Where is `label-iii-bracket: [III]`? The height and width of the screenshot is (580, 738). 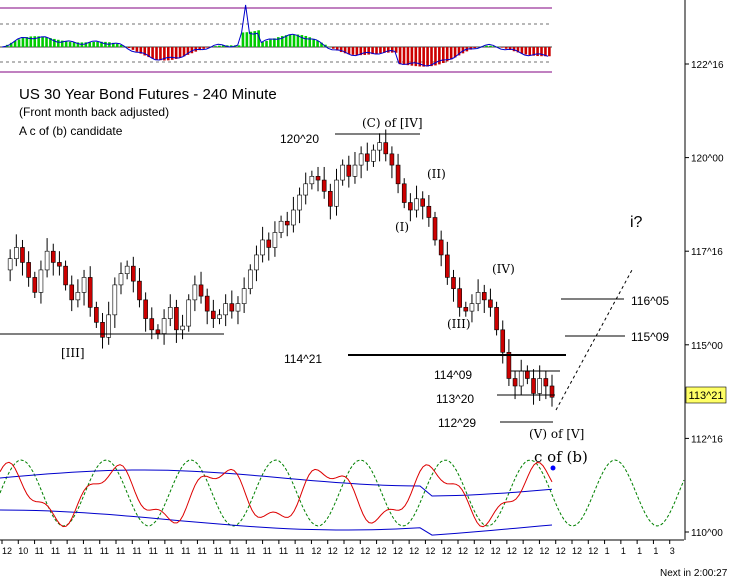 label-iii-bracket: [III] is located at coordinates (73, 353).